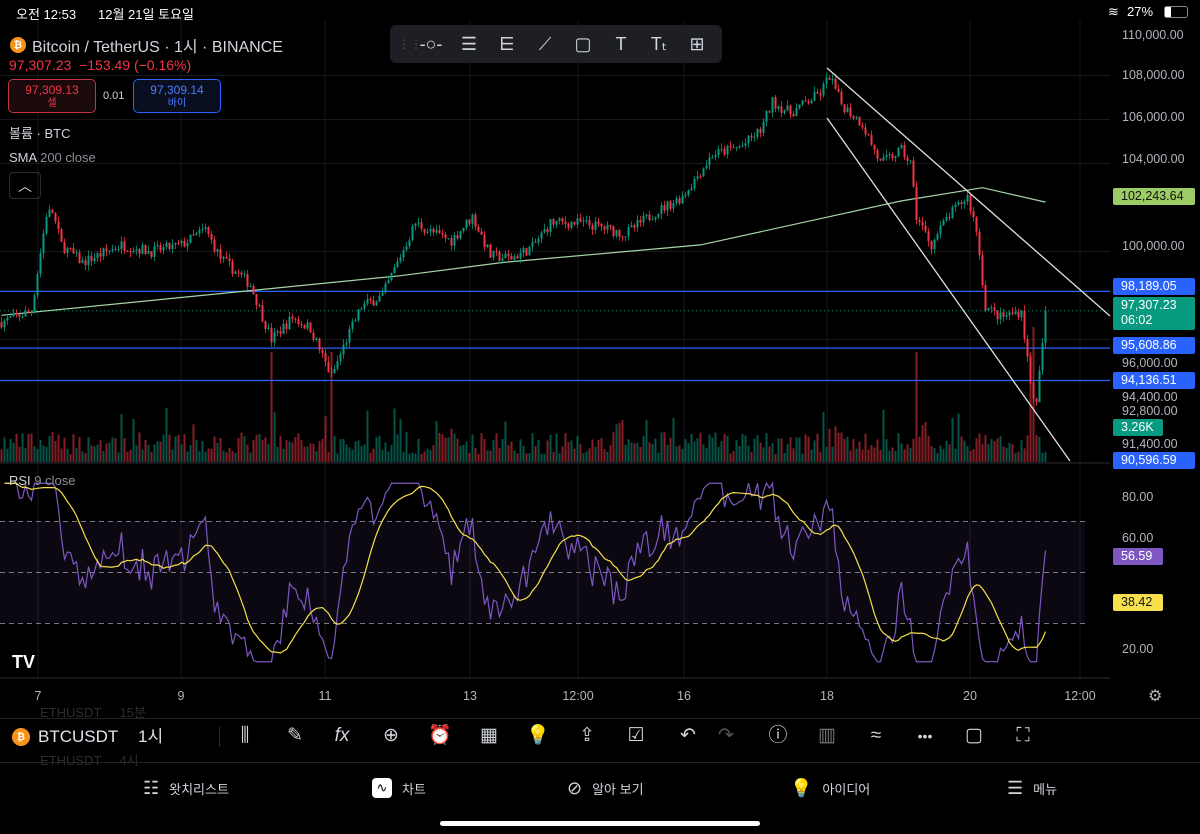  Describe the element at coordinates (688, 735) in the screenshot. I see `undo-icon: ↶` at that location.